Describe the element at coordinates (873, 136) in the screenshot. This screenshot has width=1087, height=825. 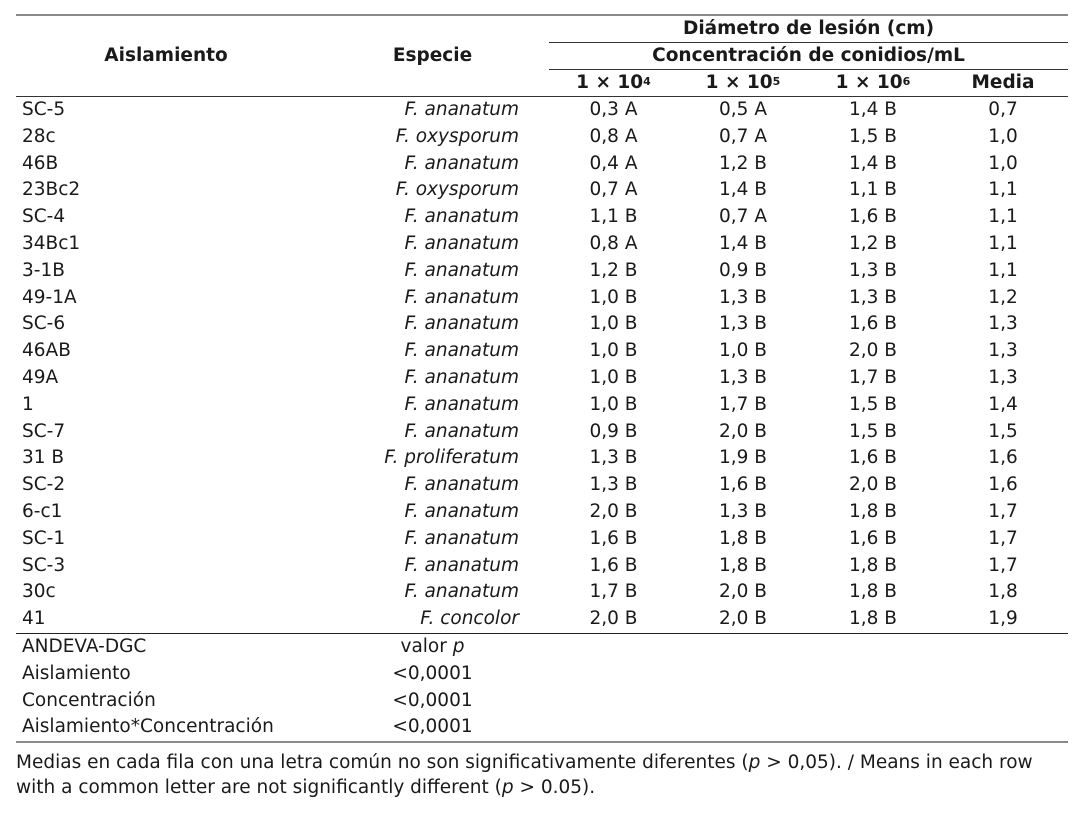
I see `cell-conc-1e6: 1,5 B` at that location.